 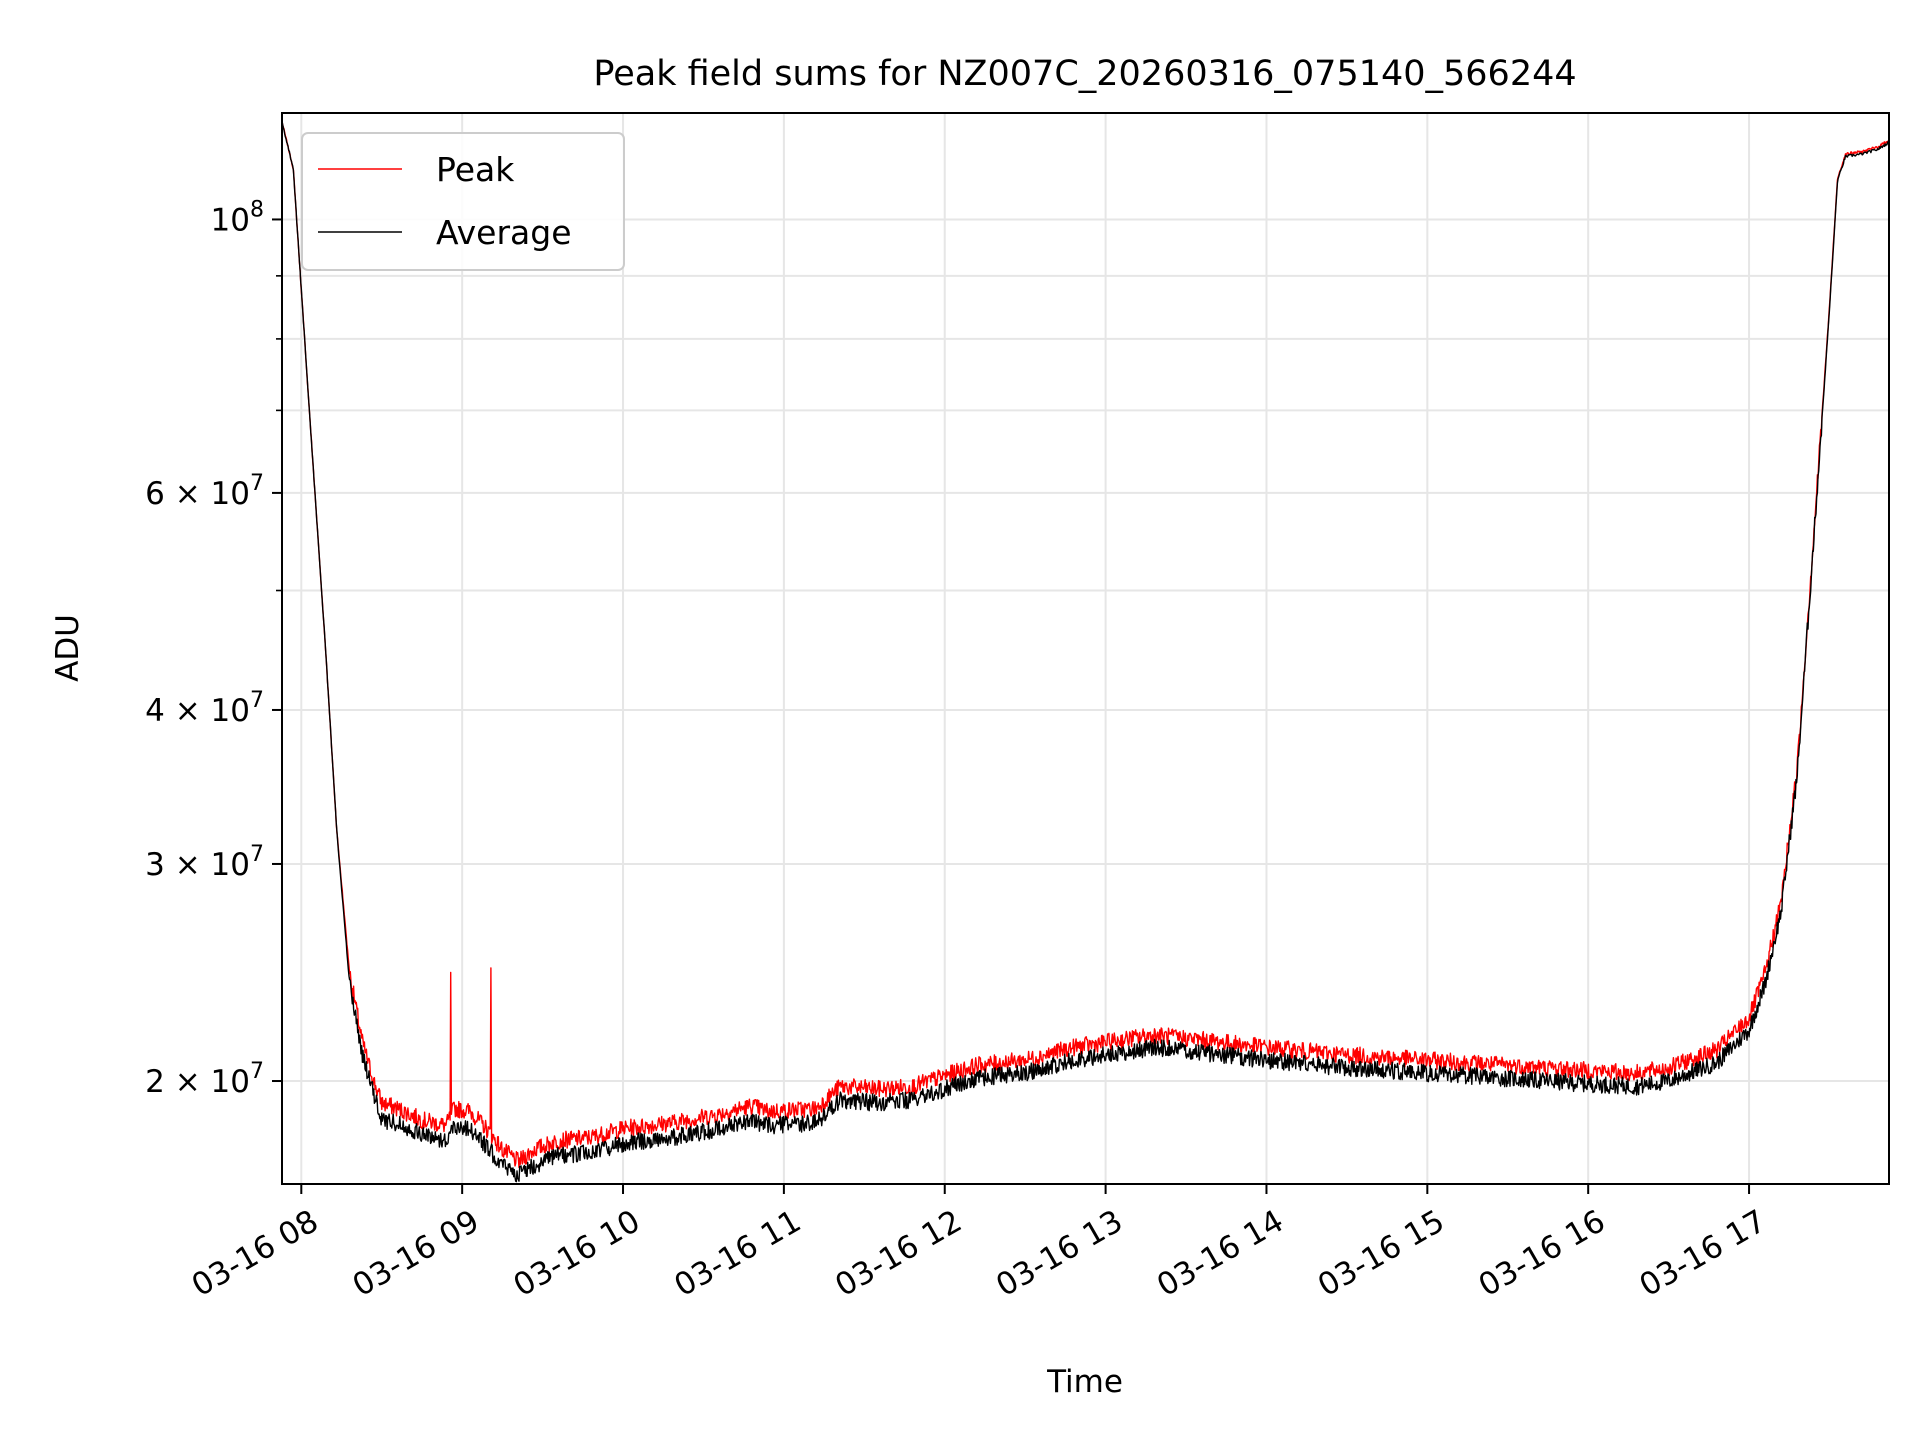 What do you see at coordinates (237, 217) in the screenshot?
I see `y-tick-label: 108` at bounding box center [237, 217].